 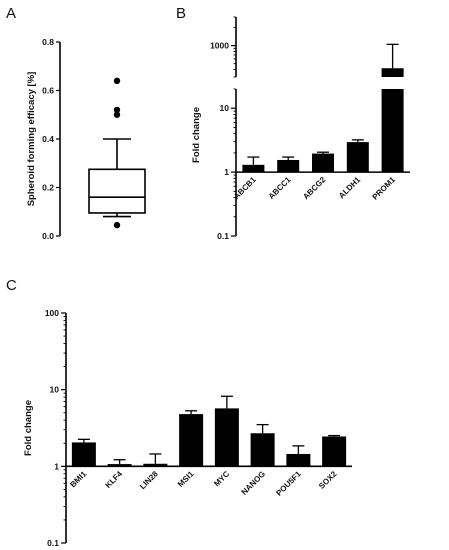 What do you see at coordinates (221, 478) in the screenshot?
I see `x-category-label: MYC` at bounding box center [221, 478].